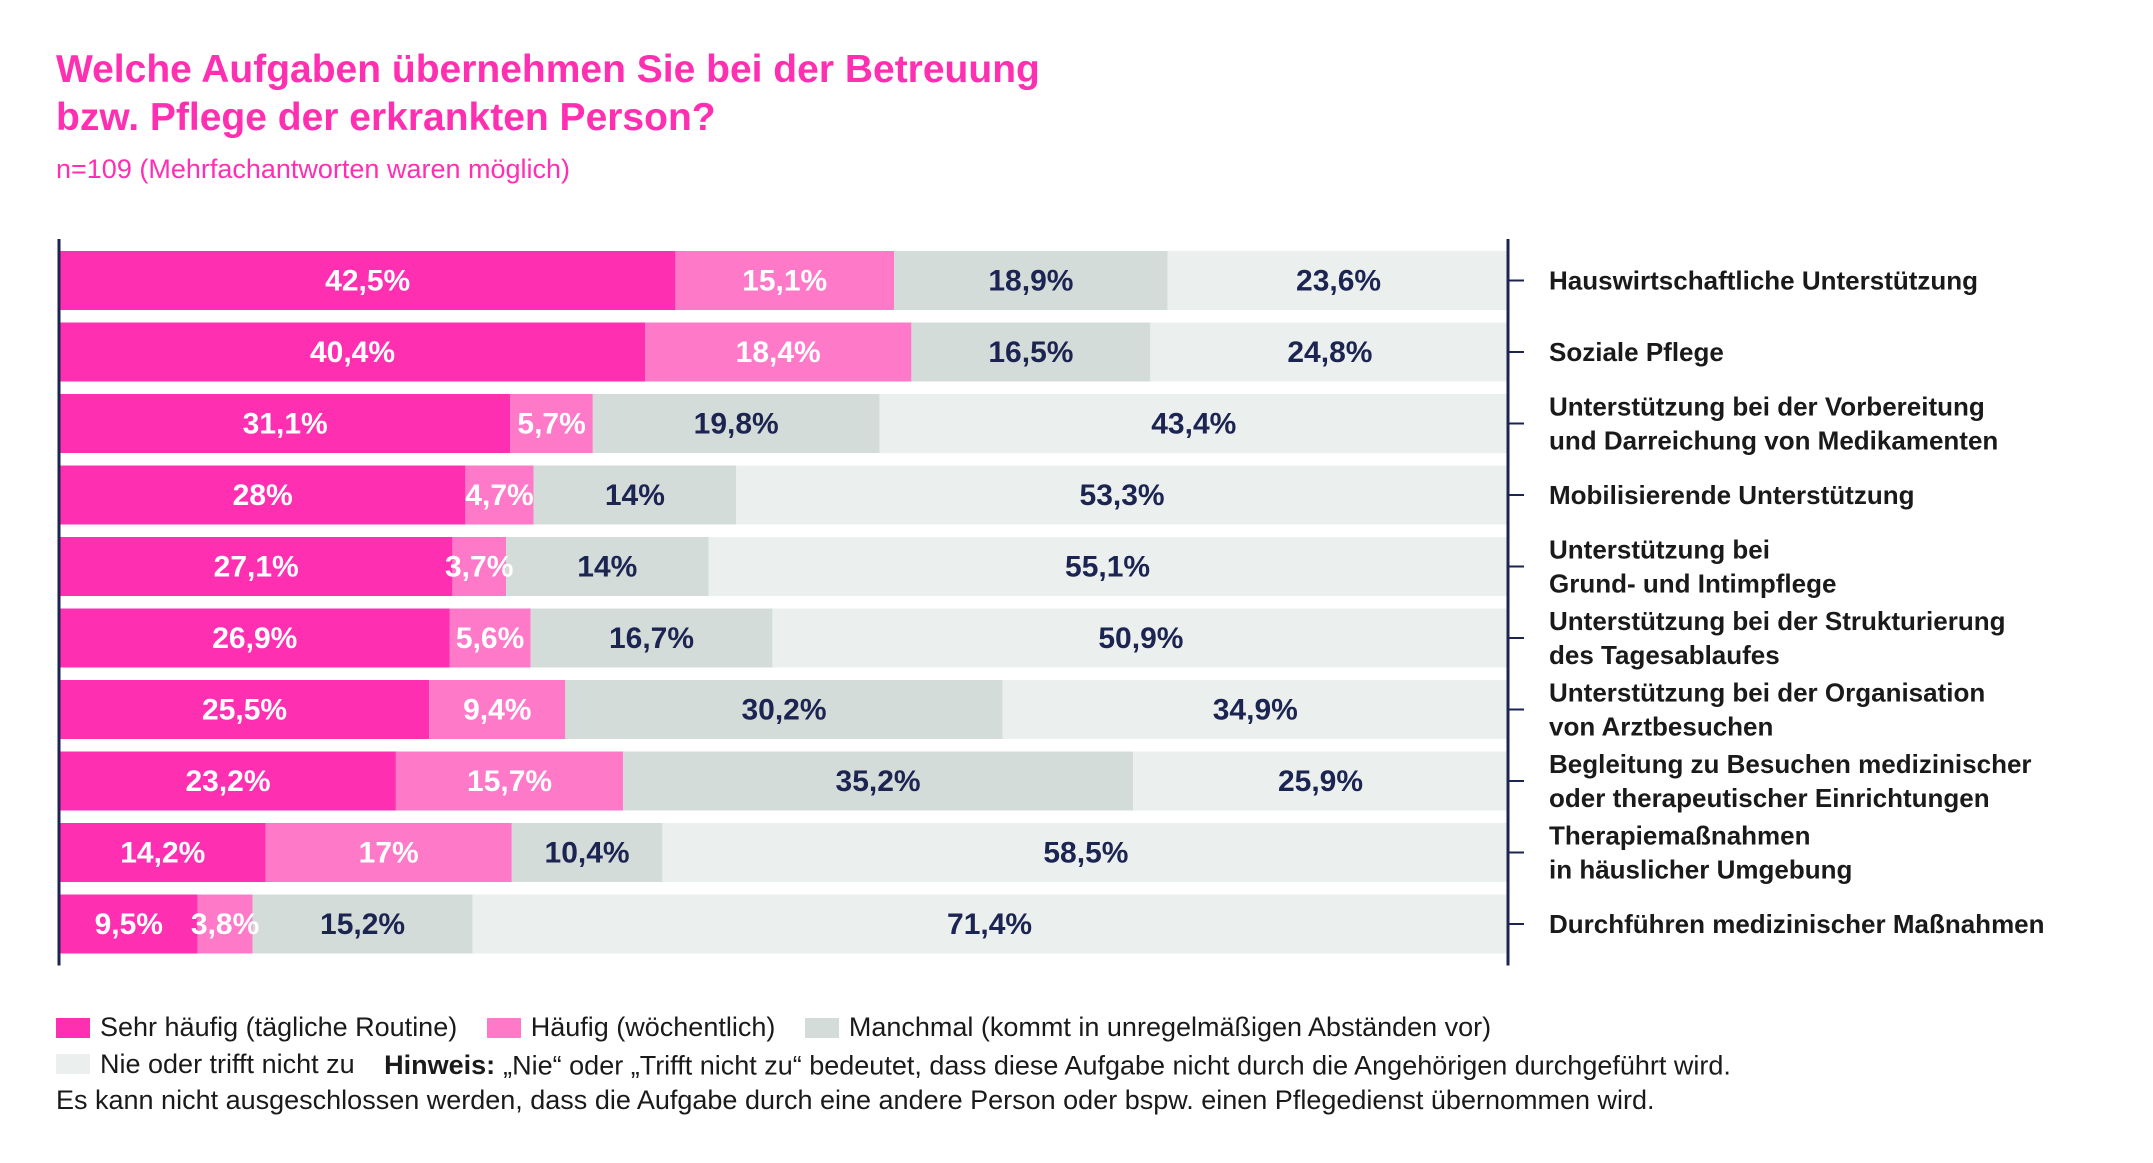 The image size is (2153, 1163). I want to click on legend-item-nie: Nie oder trifft nicht zu, so click(205, 1064).